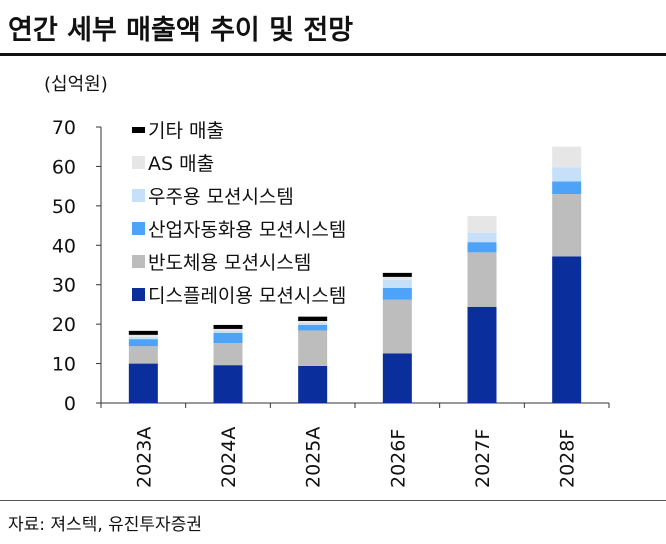 This screenshot has width=666, height=544. Describe the element at coordinates (64, 286) in the screenshot. I see `y-tick-label: 30` at that location.